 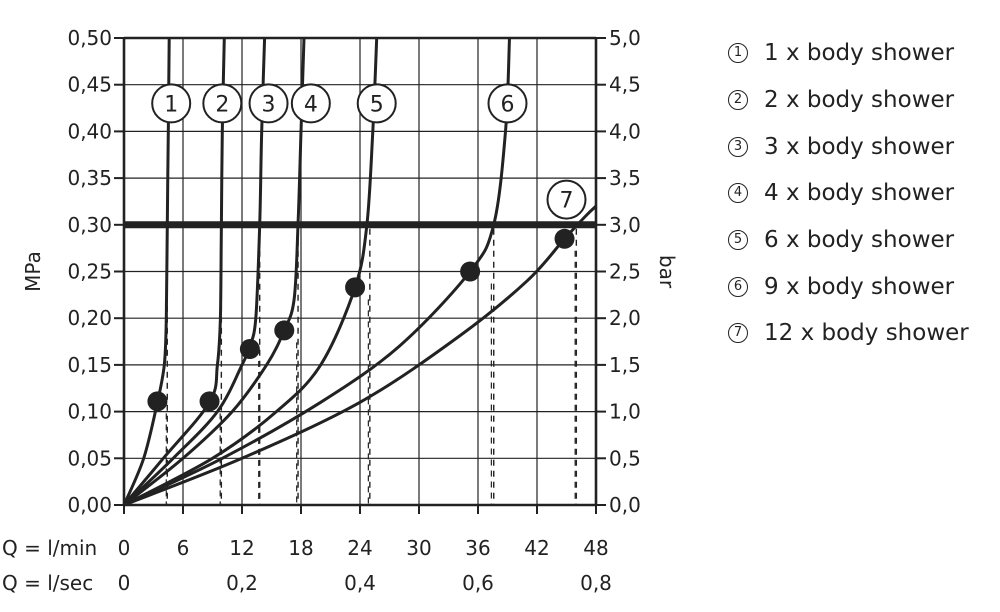 What do you see at coordinates (89, 38) in the screenshot?
I see `y-tick-label-left: 0,50` at bounding box center [89, 38].